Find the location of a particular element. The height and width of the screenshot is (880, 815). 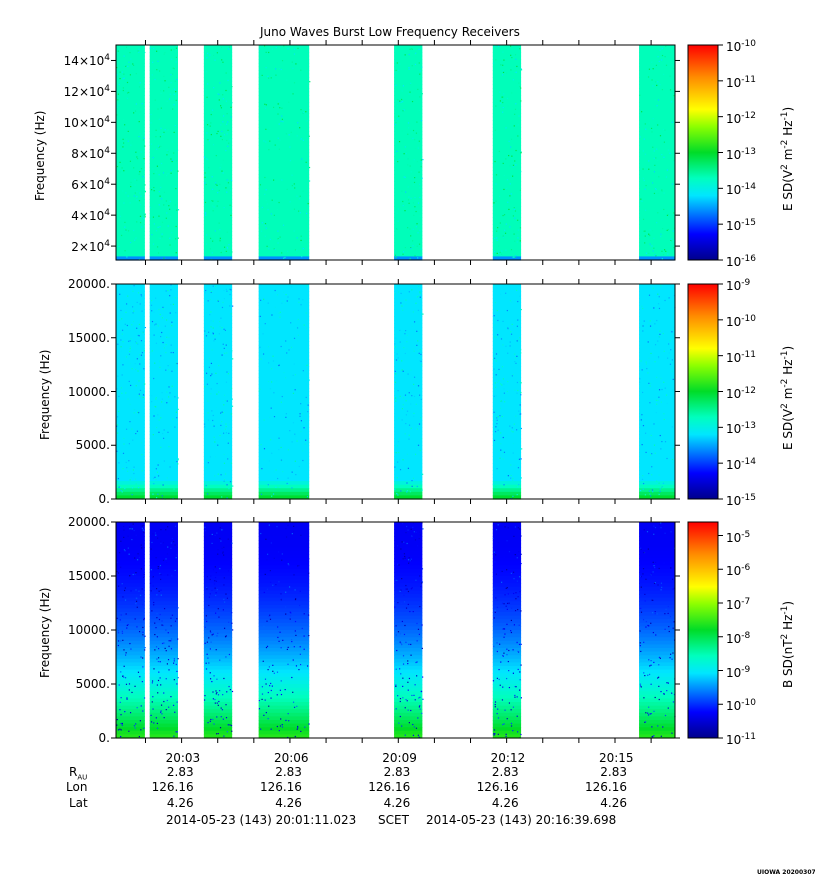

colorbar-title-unit: Hz is located at coordinates (788, 368).